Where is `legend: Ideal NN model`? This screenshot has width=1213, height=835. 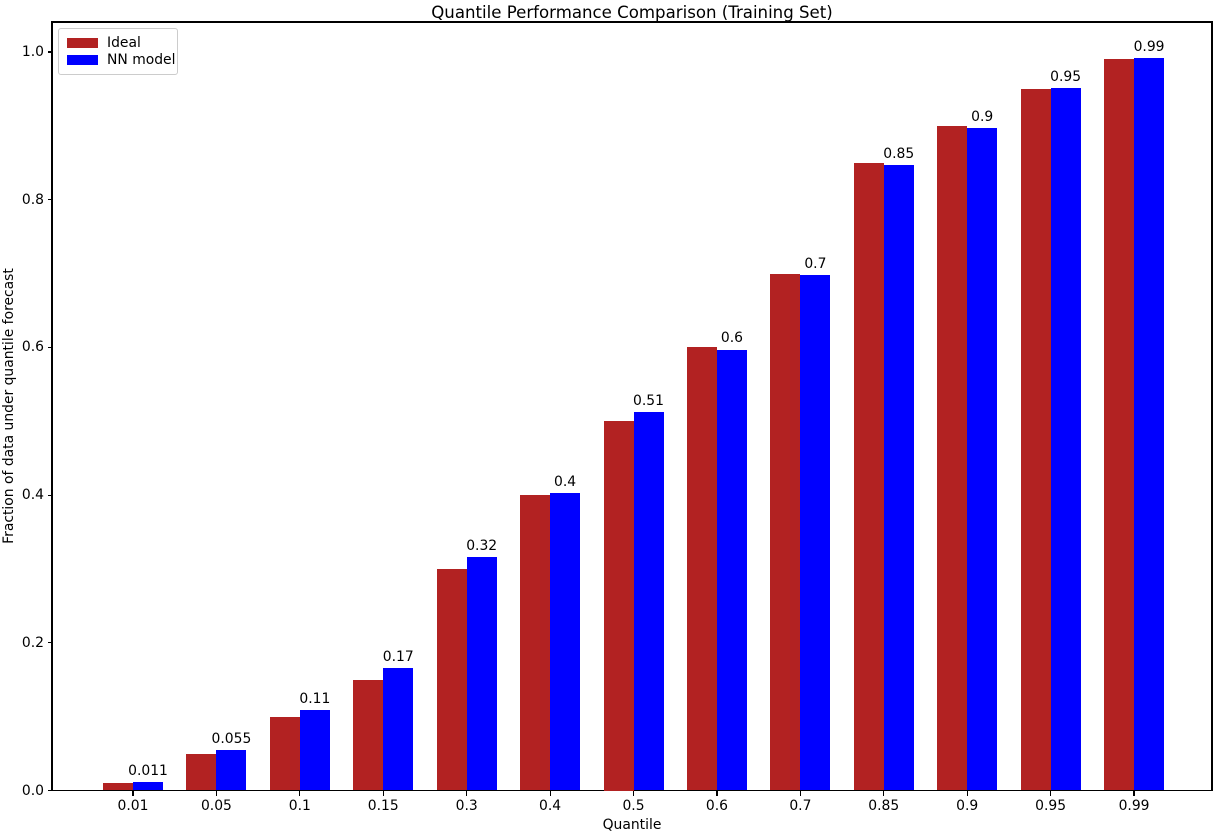
legend: Ideal NN model is located at coordinates (118, 51).